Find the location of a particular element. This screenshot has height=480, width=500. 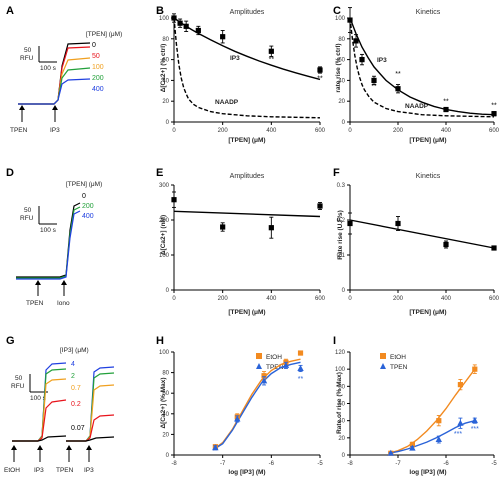

y-tick-label-h: 80 is located at coordinates (165, 374).